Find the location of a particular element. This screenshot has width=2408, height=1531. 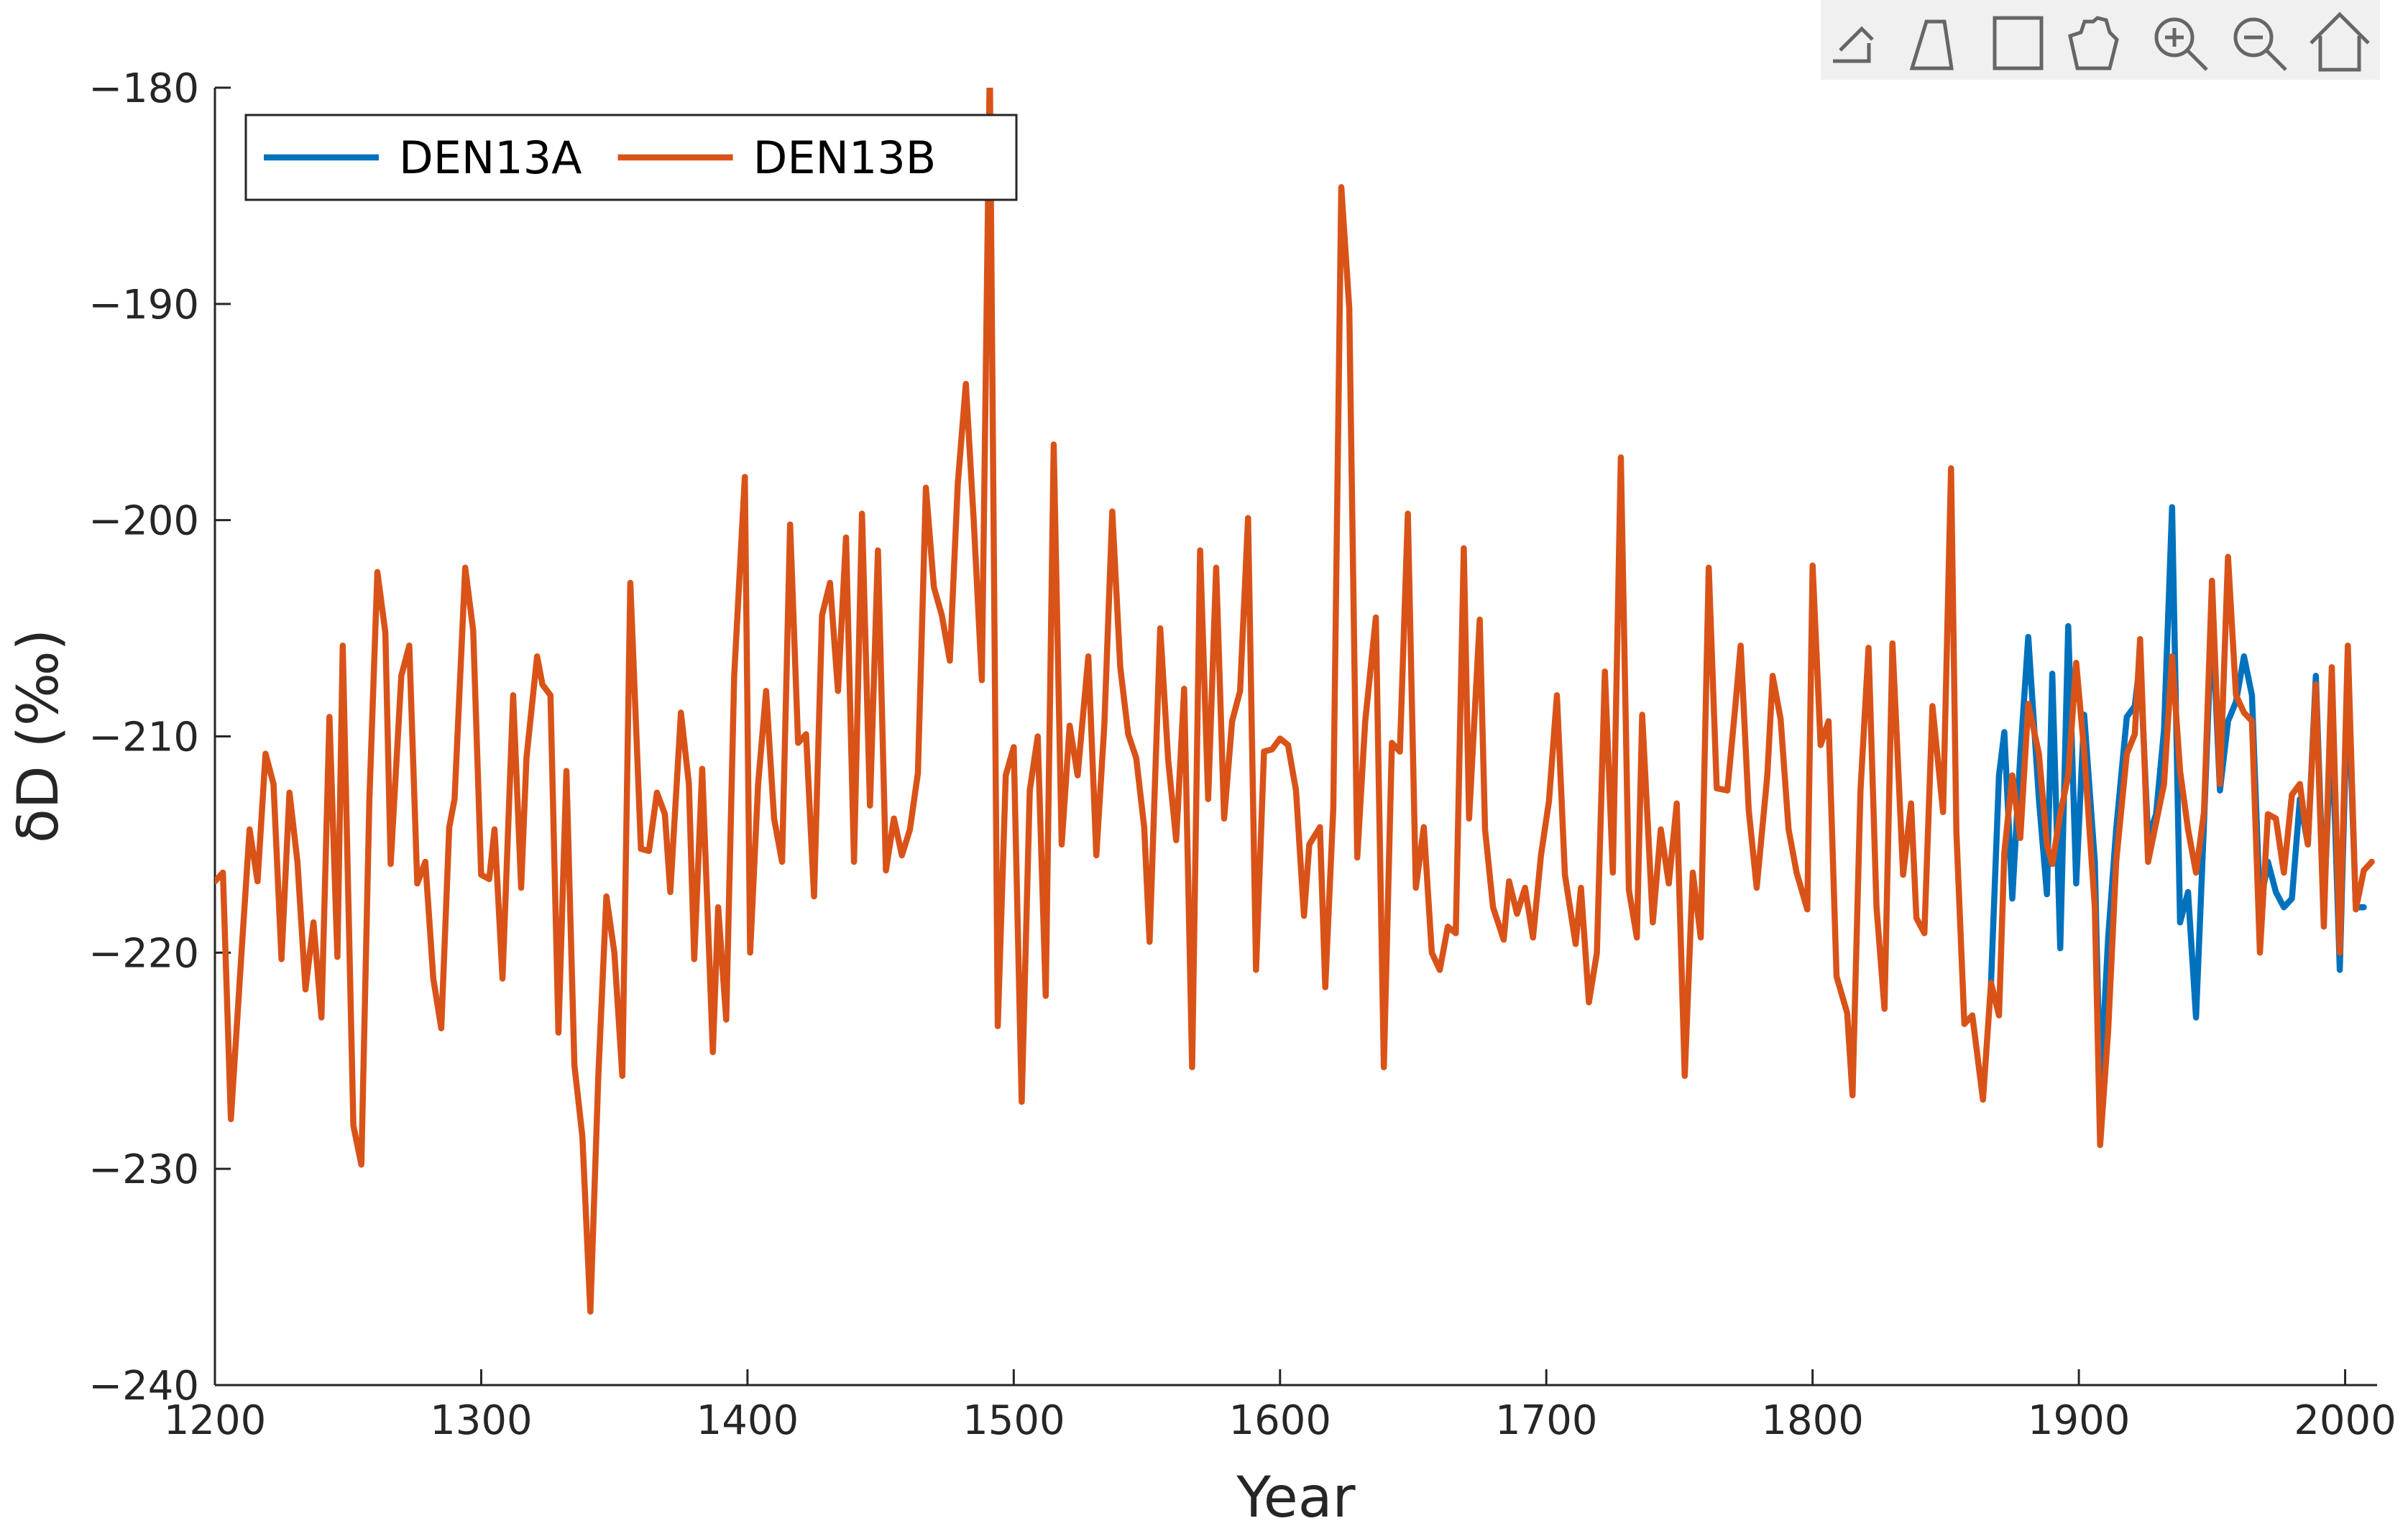

edit-icon is located at coordinates (1854, 44).